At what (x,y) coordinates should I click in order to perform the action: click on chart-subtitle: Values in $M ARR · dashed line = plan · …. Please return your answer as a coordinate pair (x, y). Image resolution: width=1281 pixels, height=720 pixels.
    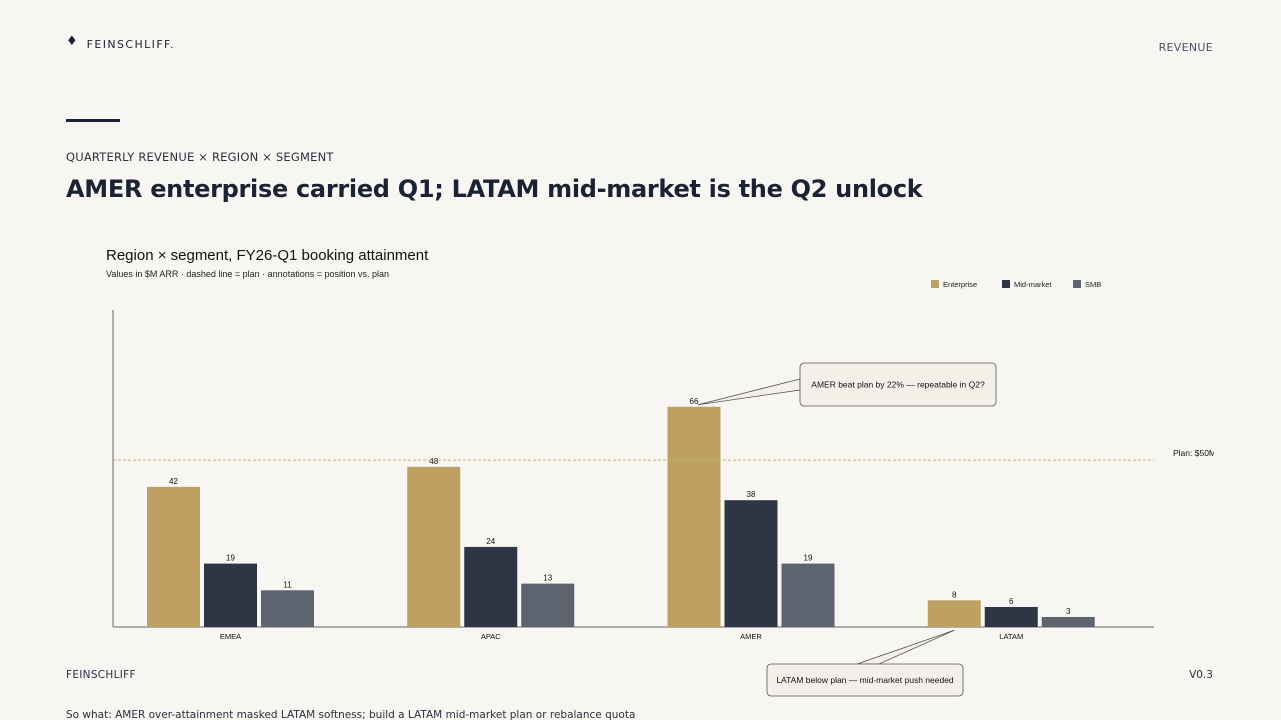
    Looking at the image, I should click on (247, 274).